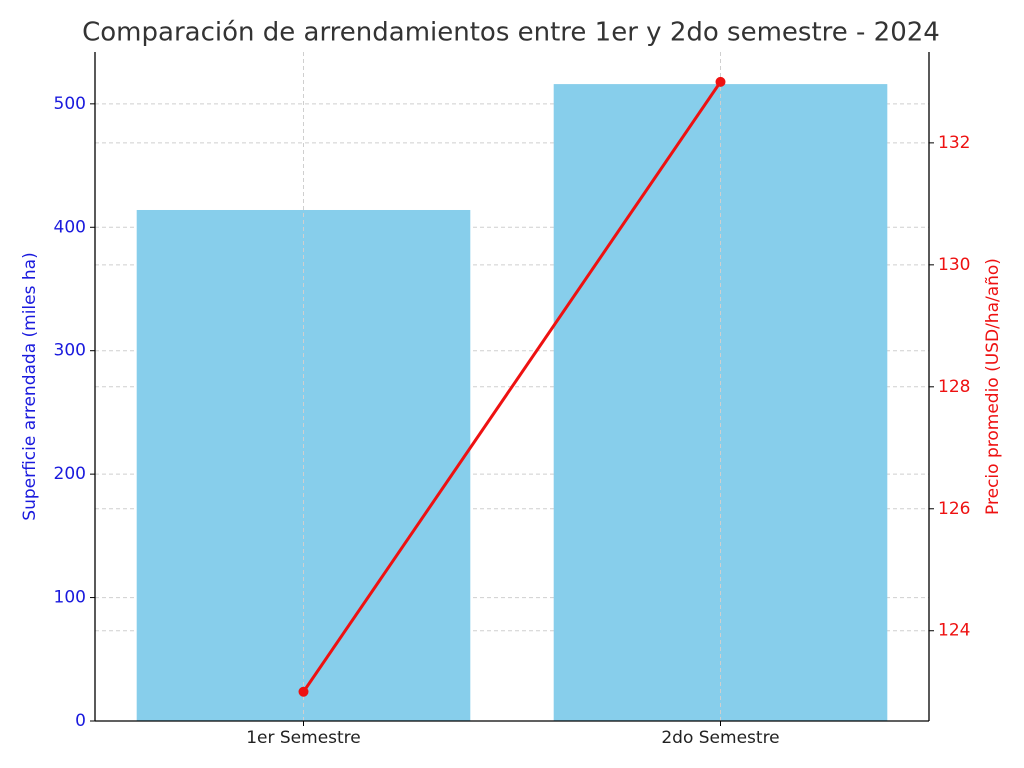  What do you see at coordinates (70, 104) in the screenshot?
I see `y-tick-label: 500` at bounding box center [70, 104].